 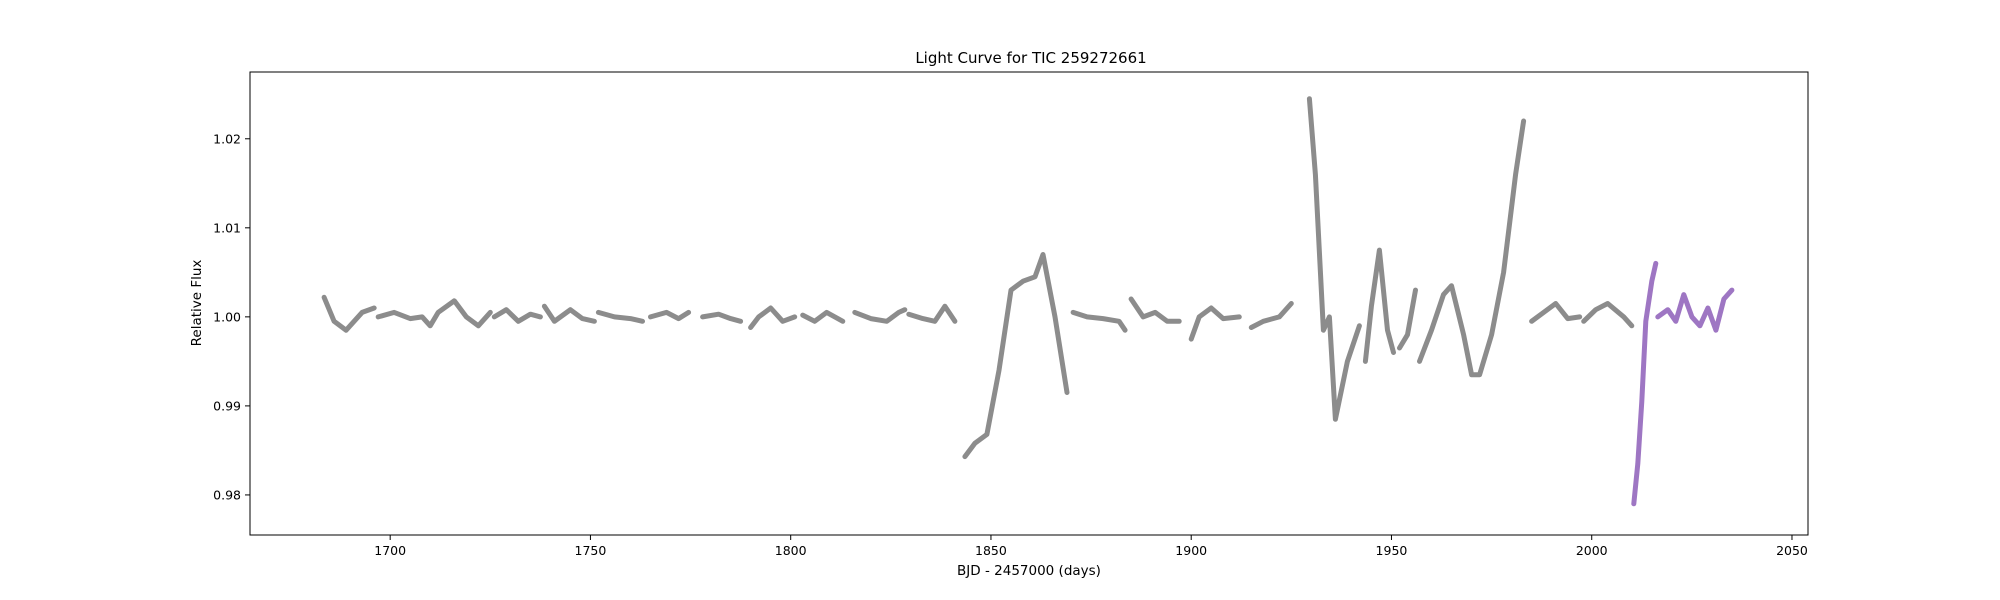 I want to click on chart-title: Light Curve for TIC 259272661, so click(x=1030, y=58).